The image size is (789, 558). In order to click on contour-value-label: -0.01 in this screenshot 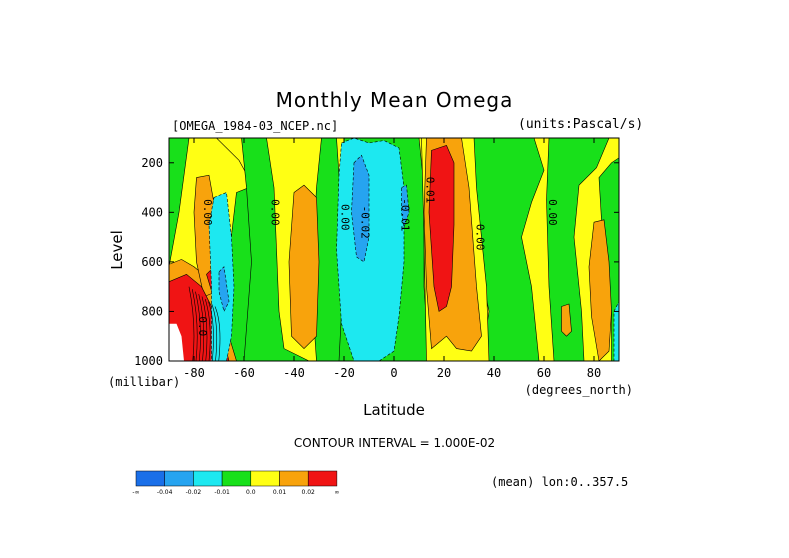, I will do `click(405, 214)`.